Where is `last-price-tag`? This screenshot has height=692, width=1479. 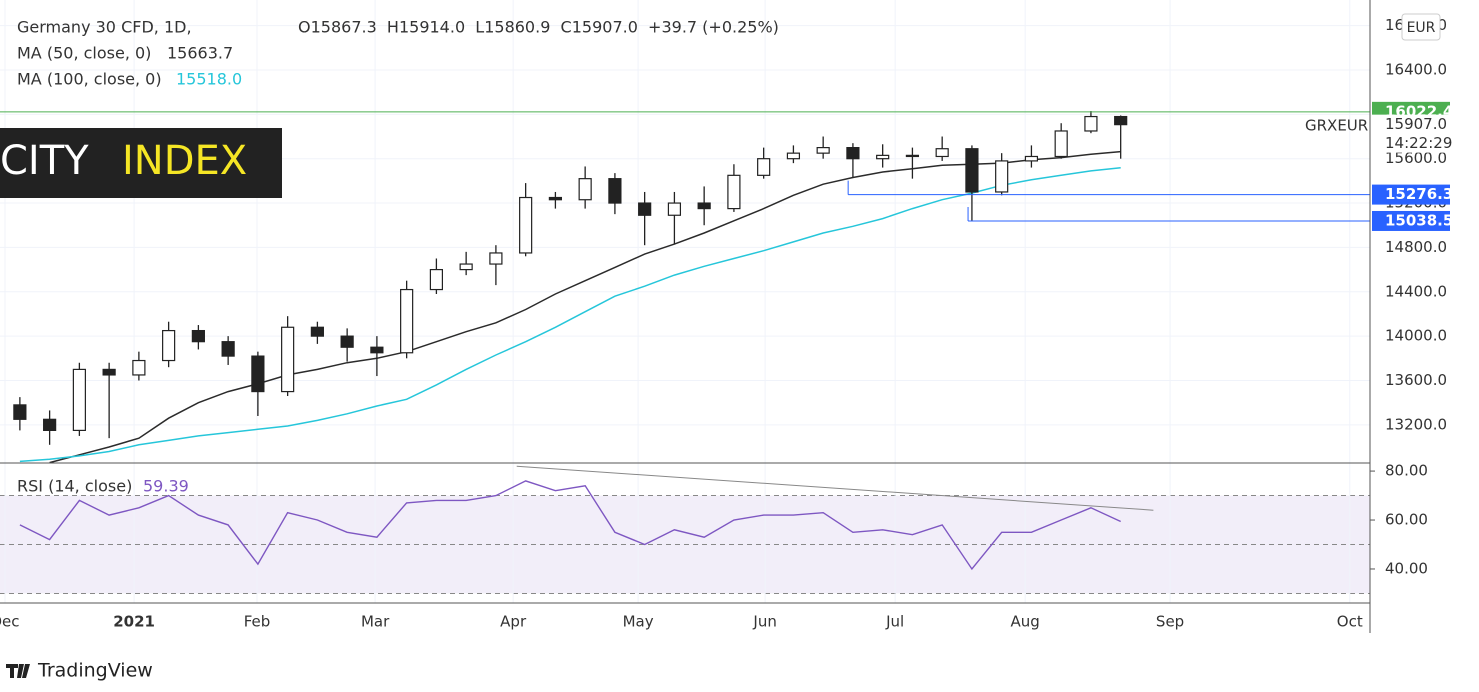 last-price-tag is located at coordinates (1411, 133).